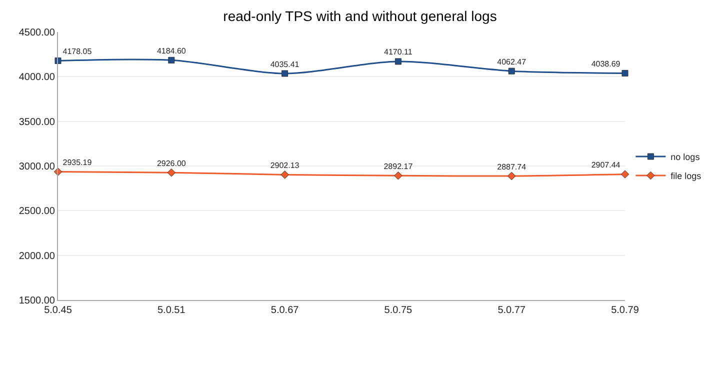  Describe the element at coordinates (171, 310) in the screenshot. I see `x-tick-label: 5.0.51` at that location.